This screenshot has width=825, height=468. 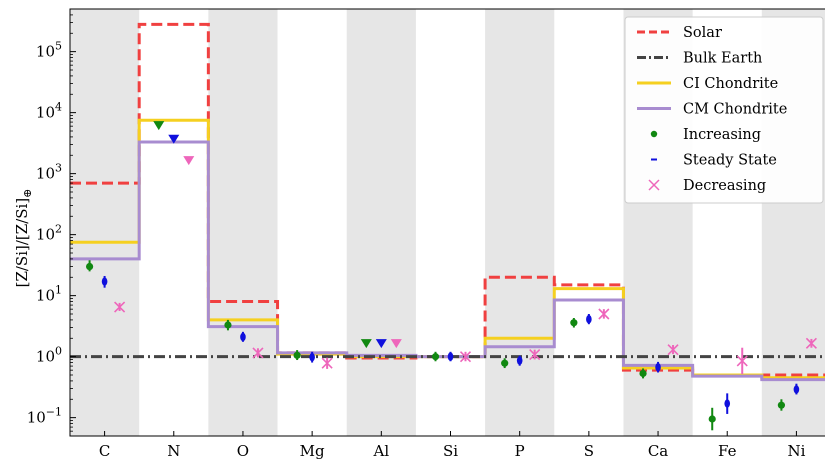 What do you see at coordinates (722, 135) in the screenshot?
I see `legend-increasing-label: Increasing` at bounding box center [722, 135].